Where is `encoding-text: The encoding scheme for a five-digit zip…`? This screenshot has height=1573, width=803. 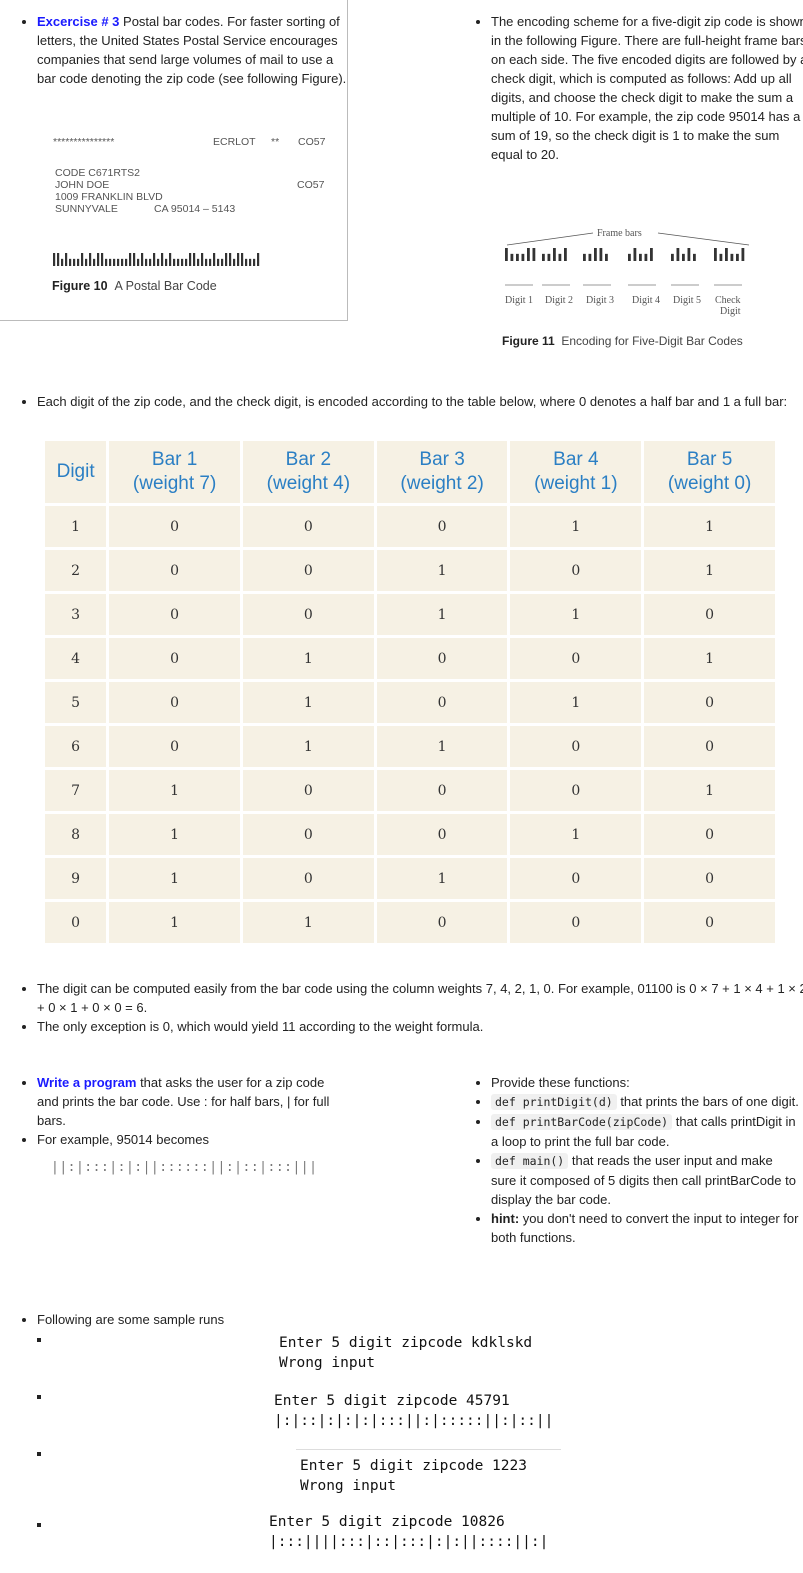
encoding-text: The encoding scheme for a five-digit zip… is located at coordinates (647, 88).